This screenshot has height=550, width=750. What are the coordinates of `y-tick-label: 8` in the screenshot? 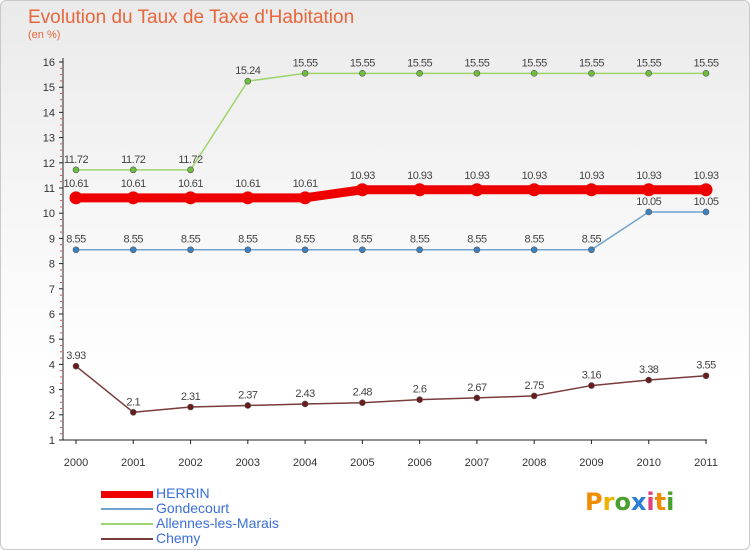 It's located at (52, 265).